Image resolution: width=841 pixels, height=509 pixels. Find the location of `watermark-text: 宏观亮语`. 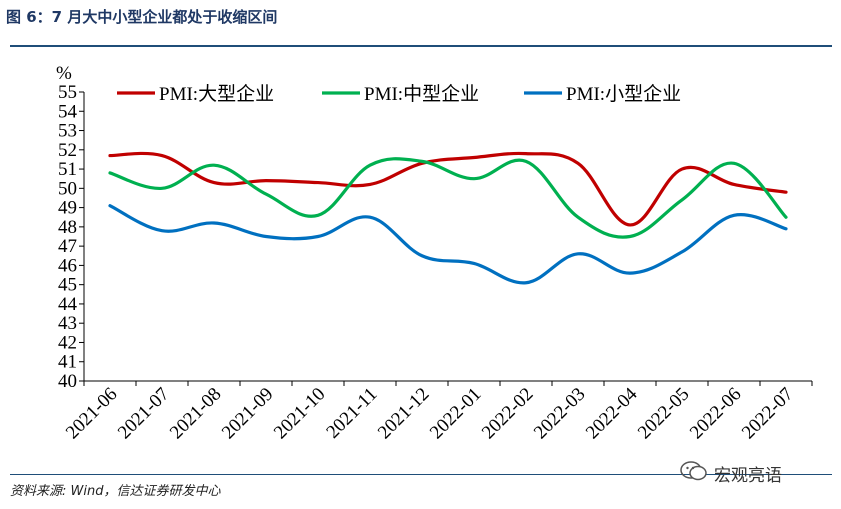

watermark-text: 宏观亮语 is located at coordinates (748, 475).